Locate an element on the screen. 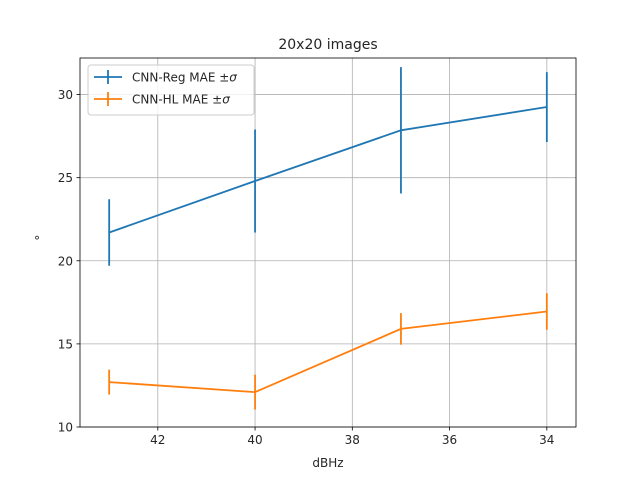 This screenshot has height=480, width=640. y-tick-label: 30 is located at coordinates (65, 95).